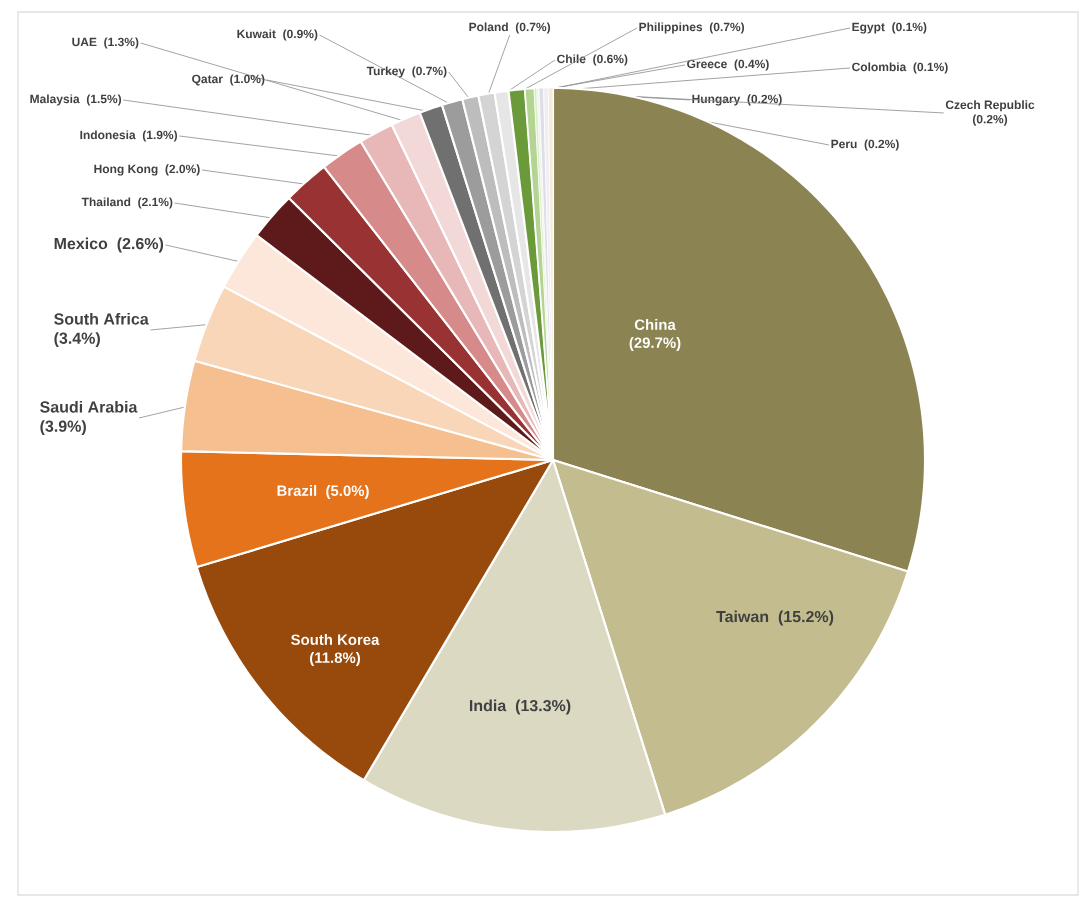  Describe the element at coordinates (990, 106) in the screenshot. I see `slice-label: Czech Republic` at that location.